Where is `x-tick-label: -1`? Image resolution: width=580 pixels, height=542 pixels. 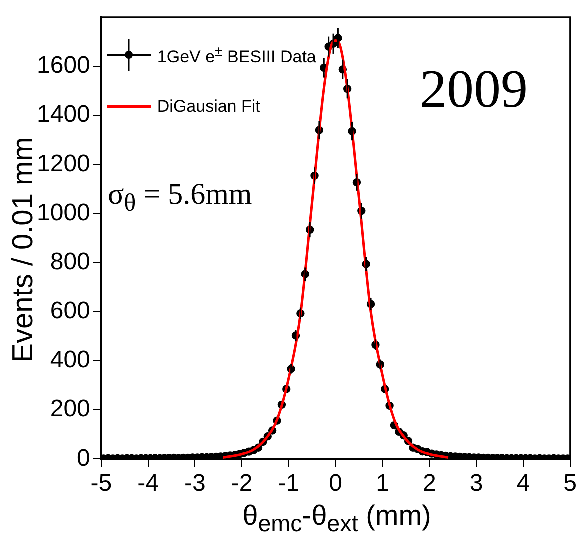
x-tick-label: -1 is located at coordinates (289, 484).